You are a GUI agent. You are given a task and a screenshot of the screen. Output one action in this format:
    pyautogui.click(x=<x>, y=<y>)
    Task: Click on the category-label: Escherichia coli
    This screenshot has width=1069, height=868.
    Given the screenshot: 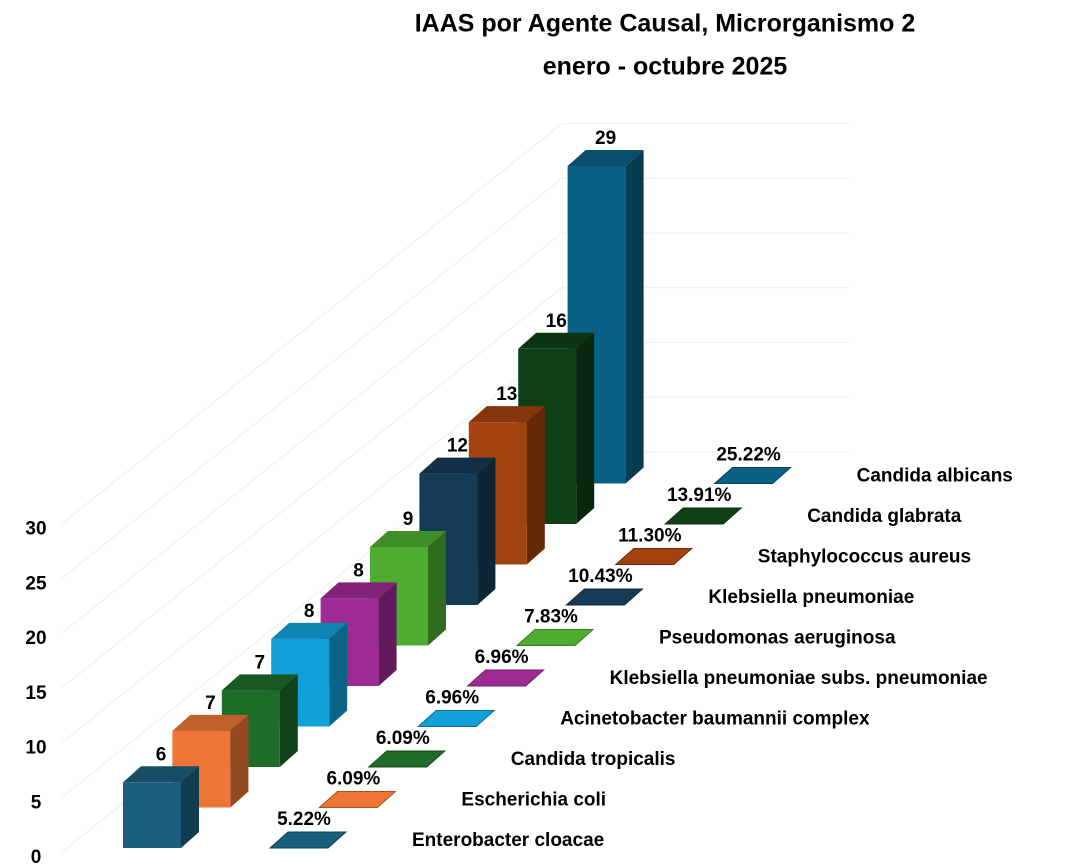 What is the action you would take?
    pyautogui.click(x=533, y=800)
    